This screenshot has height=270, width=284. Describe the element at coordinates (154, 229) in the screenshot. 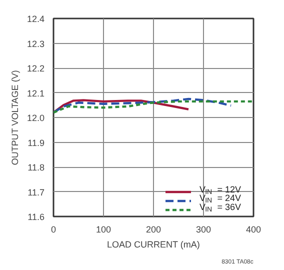

I see `x-tick-label: 200` at that location.